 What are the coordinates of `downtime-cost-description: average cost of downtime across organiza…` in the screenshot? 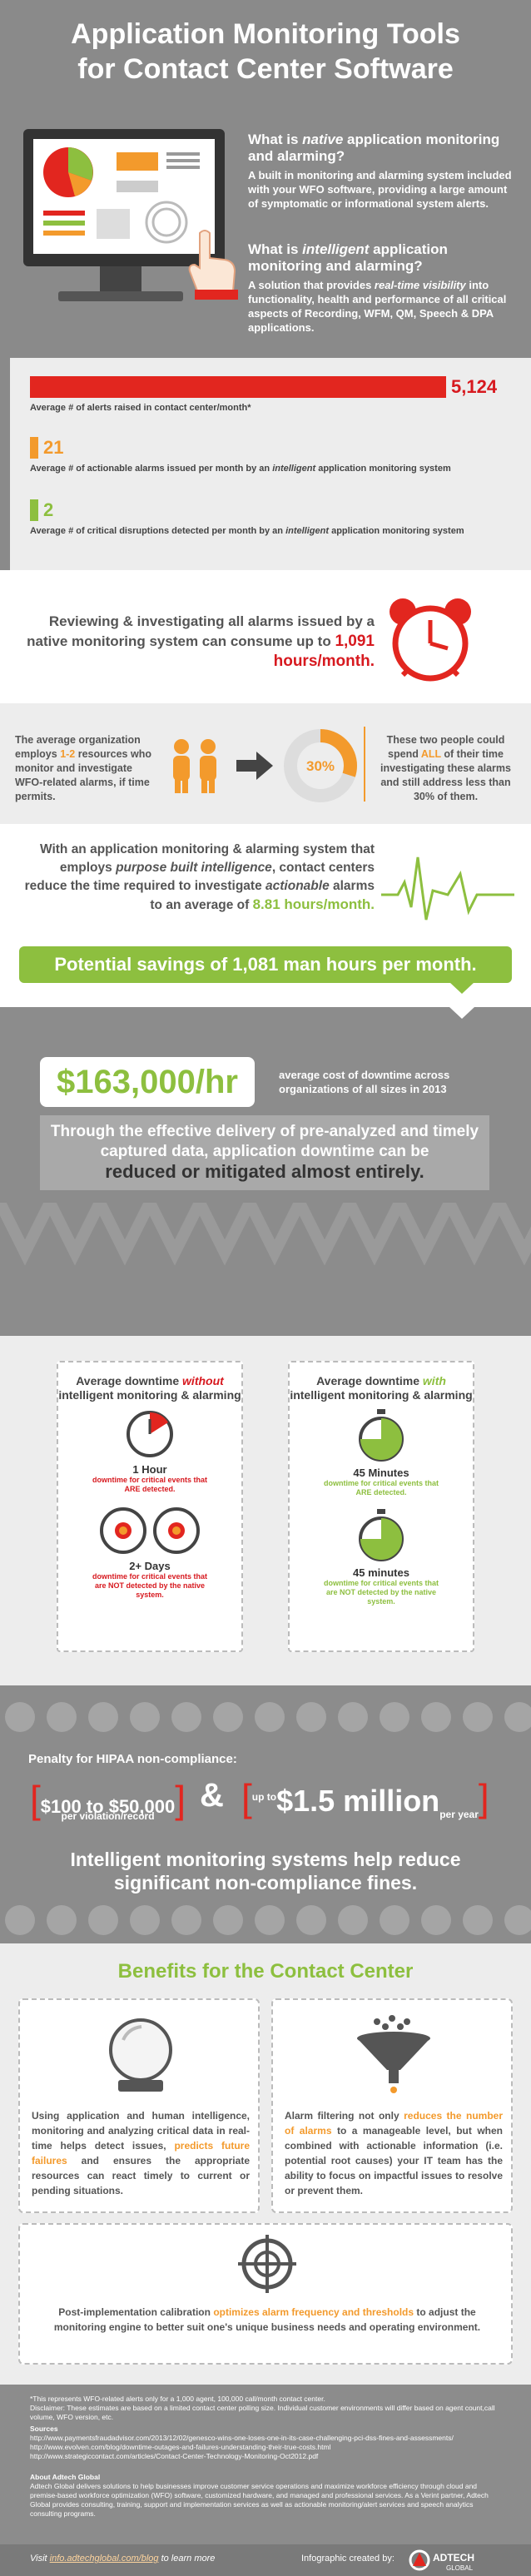 It's located at (364, 1082).